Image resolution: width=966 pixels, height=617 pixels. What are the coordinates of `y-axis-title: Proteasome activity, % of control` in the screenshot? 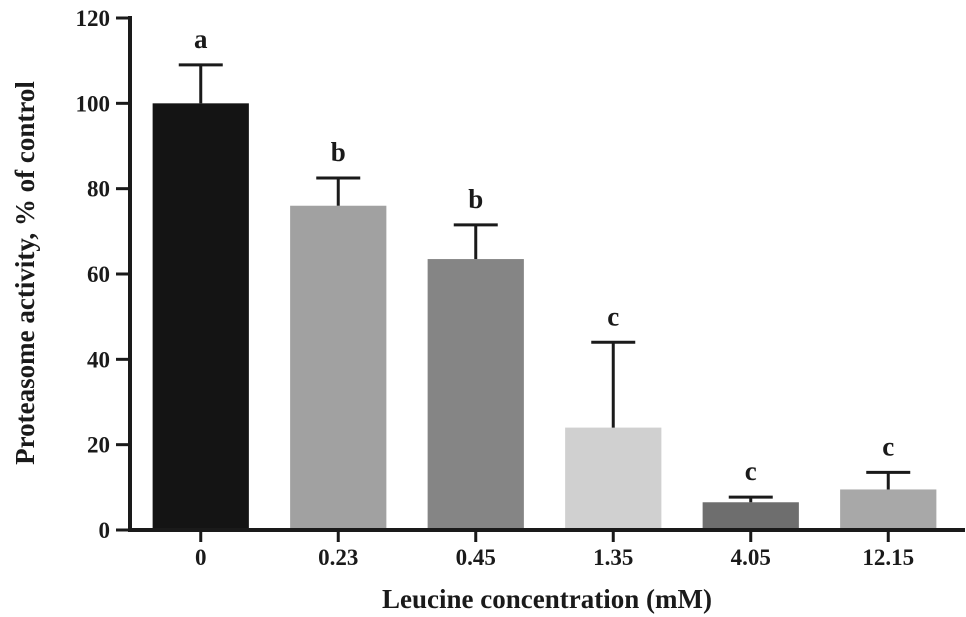 It's located at (25, 273).